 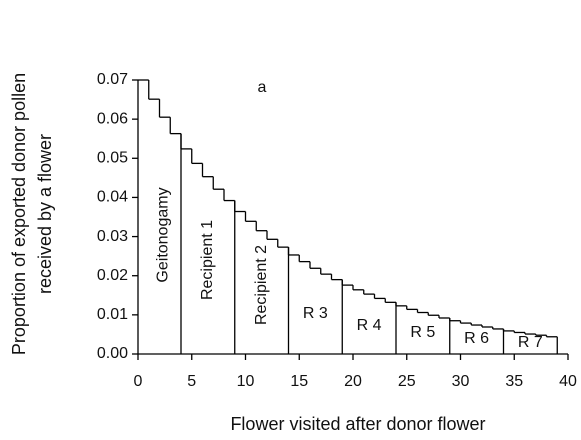 What do you see at coordinates (315, 313) in the screenshot?
I see `region-label: R 3` at bounding box center [315, 313].